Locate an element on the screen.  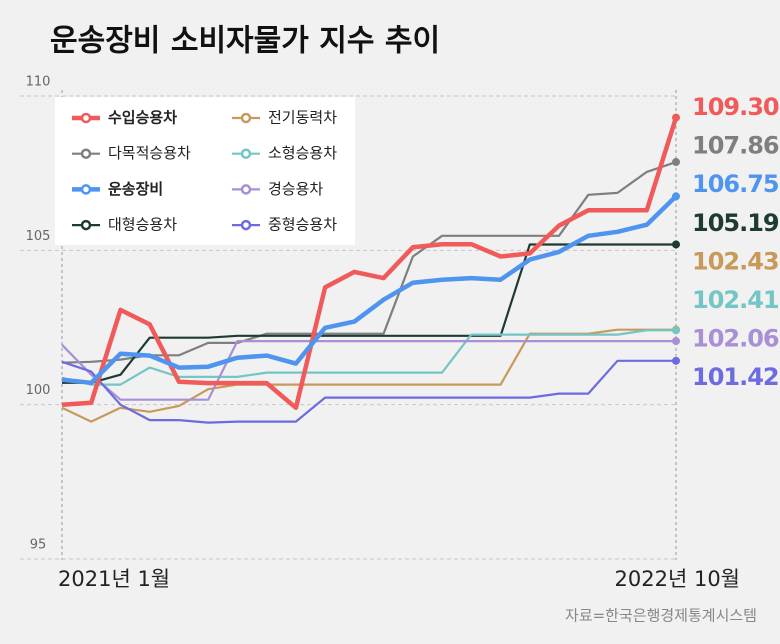
chart-title: 운송장비 소비자물가 지수 추이 is located at coordinates (245, 41).